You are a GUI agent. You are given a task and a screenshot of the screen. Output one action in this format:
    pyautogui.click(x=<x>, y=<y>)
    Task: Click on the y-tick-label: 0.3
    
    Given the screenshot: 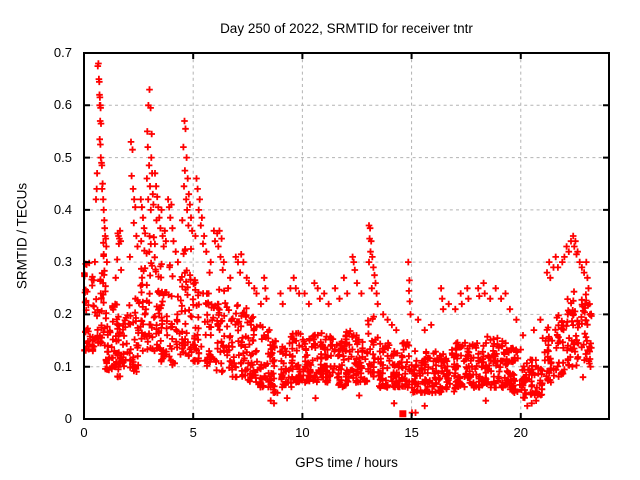 What is the action you would take?
    pyautogui.click(x=62, y=262)
    